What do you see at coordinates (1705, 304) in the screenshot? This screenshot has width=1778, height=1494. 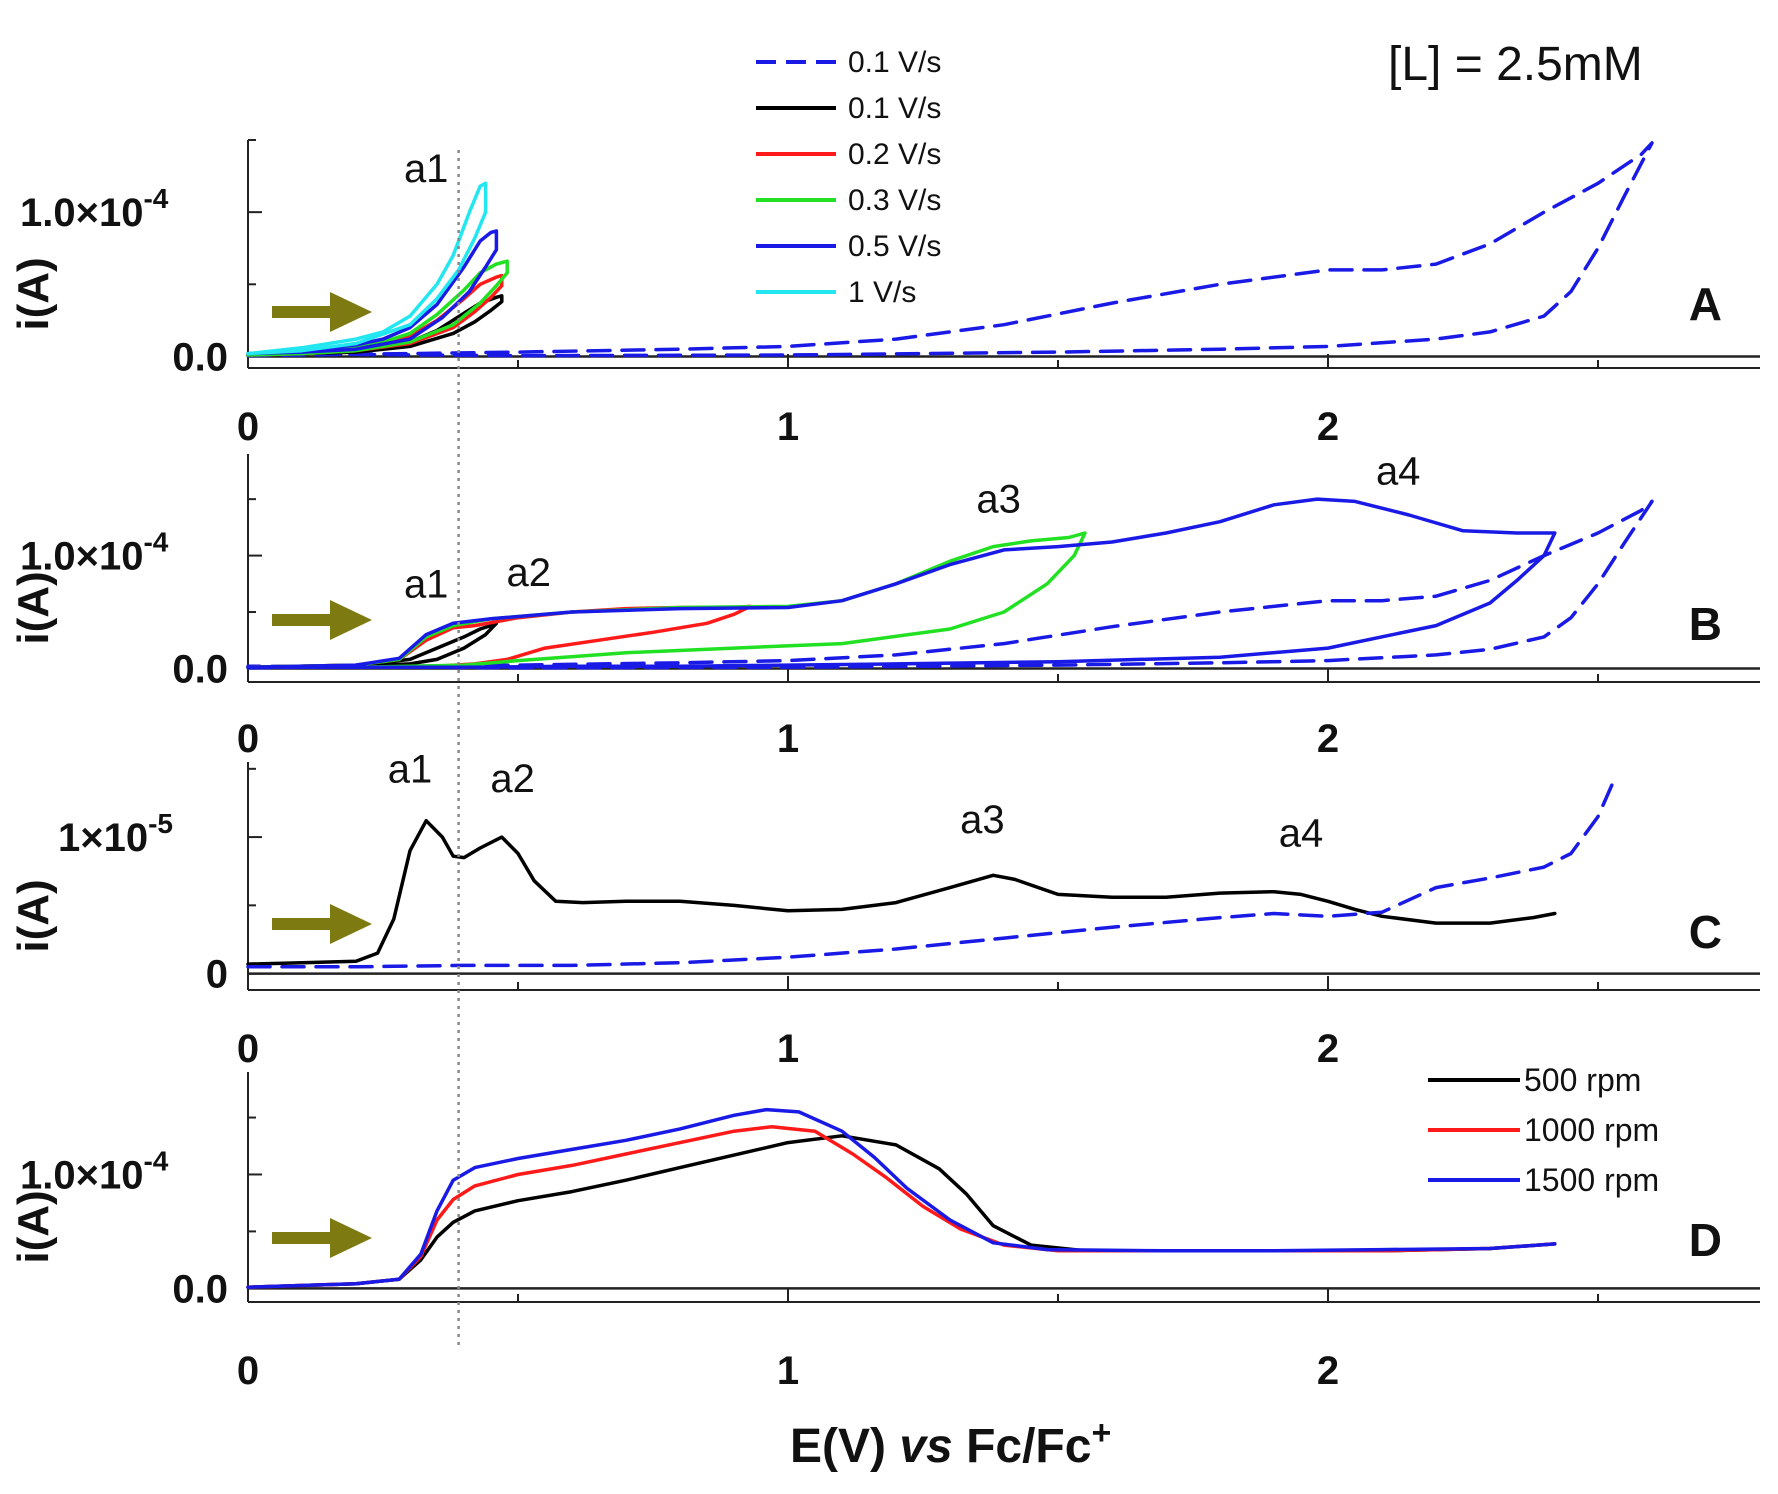 I see `panel-tag: A` at bounding box center [1705, 304].